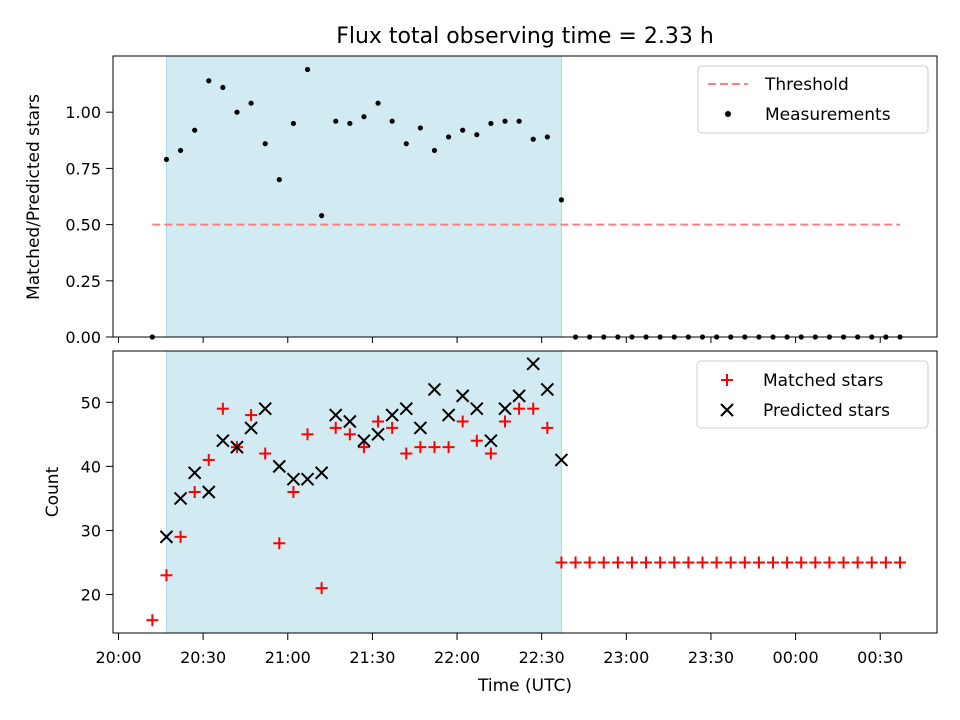  I want to click on bottom-y-tick-label: 20, so click(91, 595).